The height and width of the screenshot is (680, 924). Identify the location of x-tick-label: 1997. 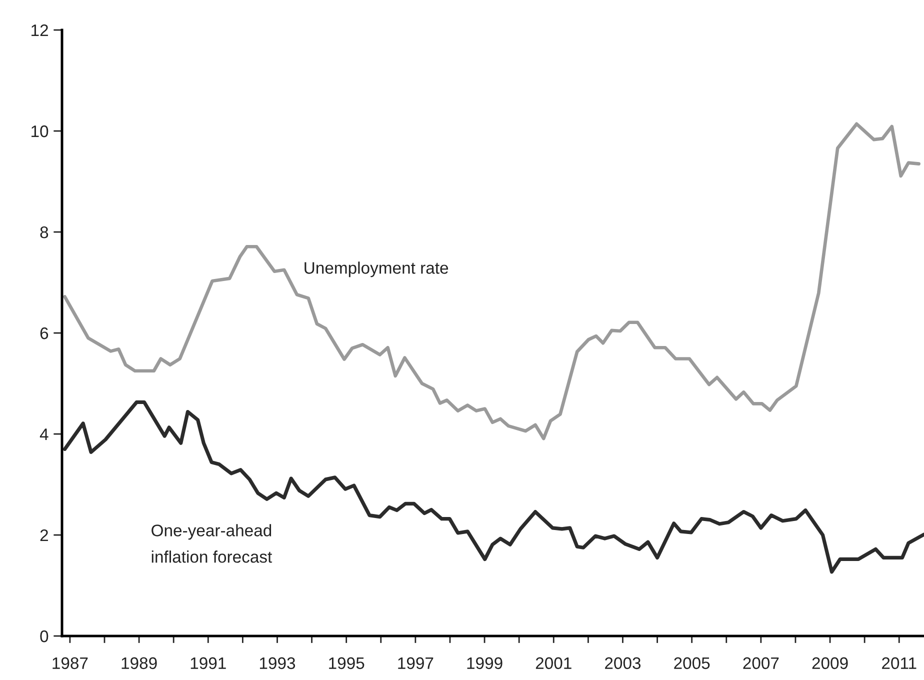
(416, 663).